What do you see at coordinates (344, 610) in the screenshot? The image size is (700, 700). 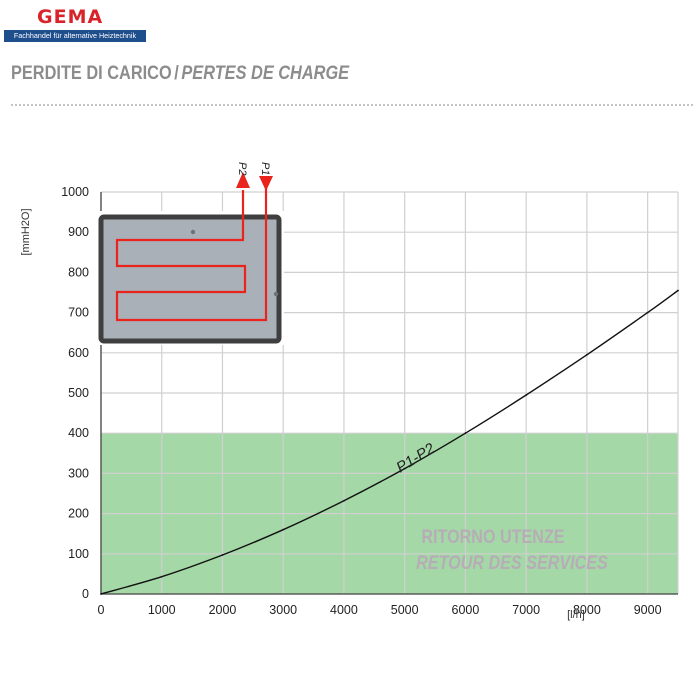 I see `x-tick-label-4000: 4000` at bounding box center [344, 610].